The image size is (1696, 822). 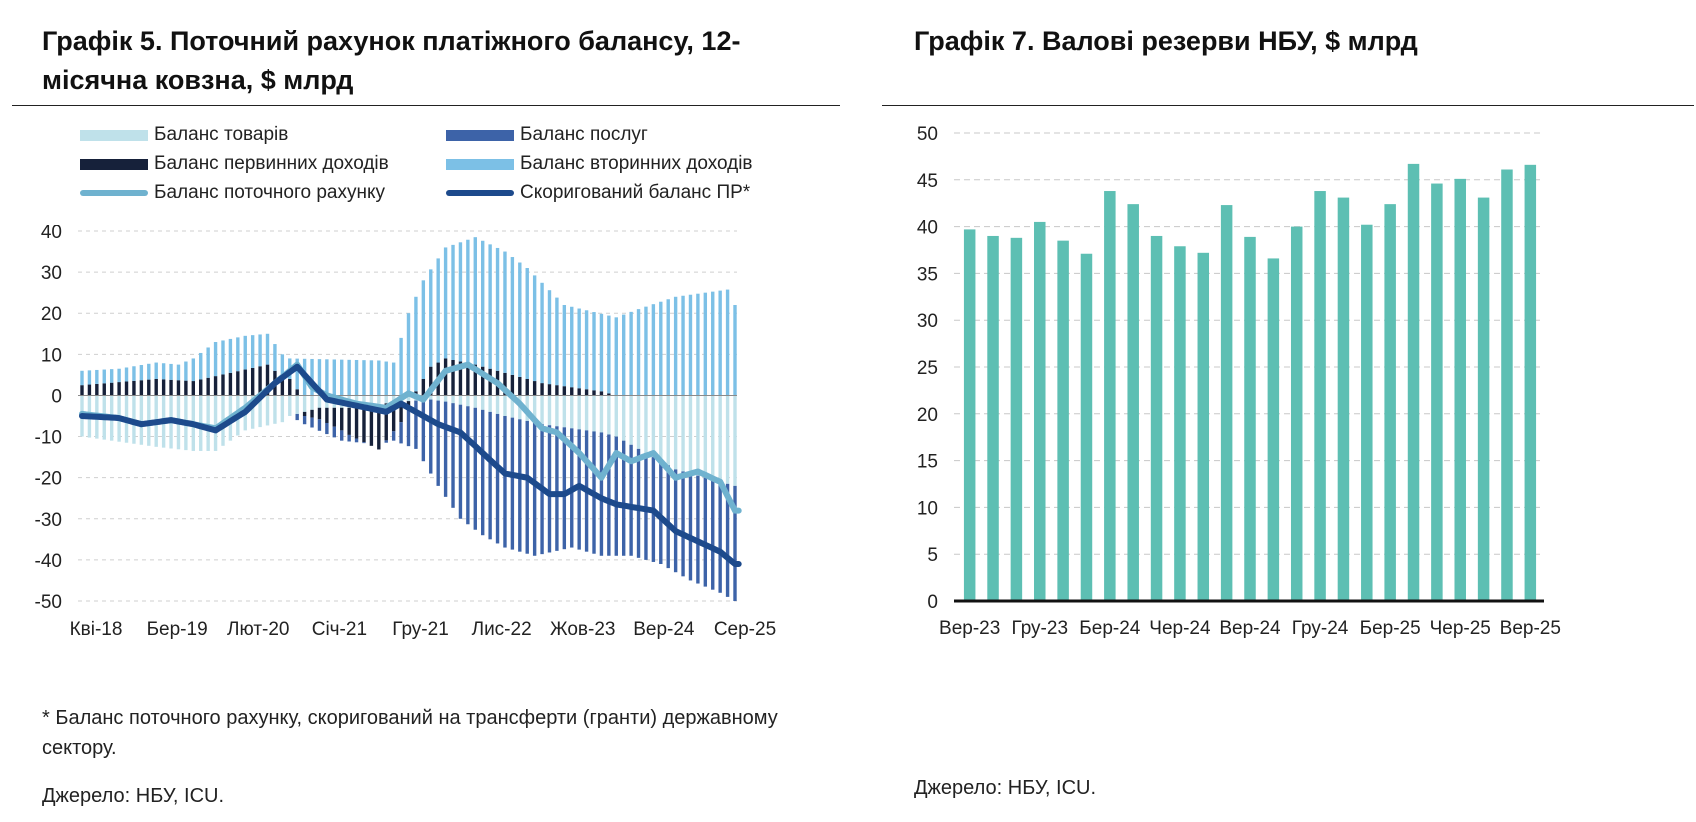 What do you see at coordinates (1133, 403) in the screenshot?
I see `bar-reserves-Кві-24` at bounding box center [1133, 403].